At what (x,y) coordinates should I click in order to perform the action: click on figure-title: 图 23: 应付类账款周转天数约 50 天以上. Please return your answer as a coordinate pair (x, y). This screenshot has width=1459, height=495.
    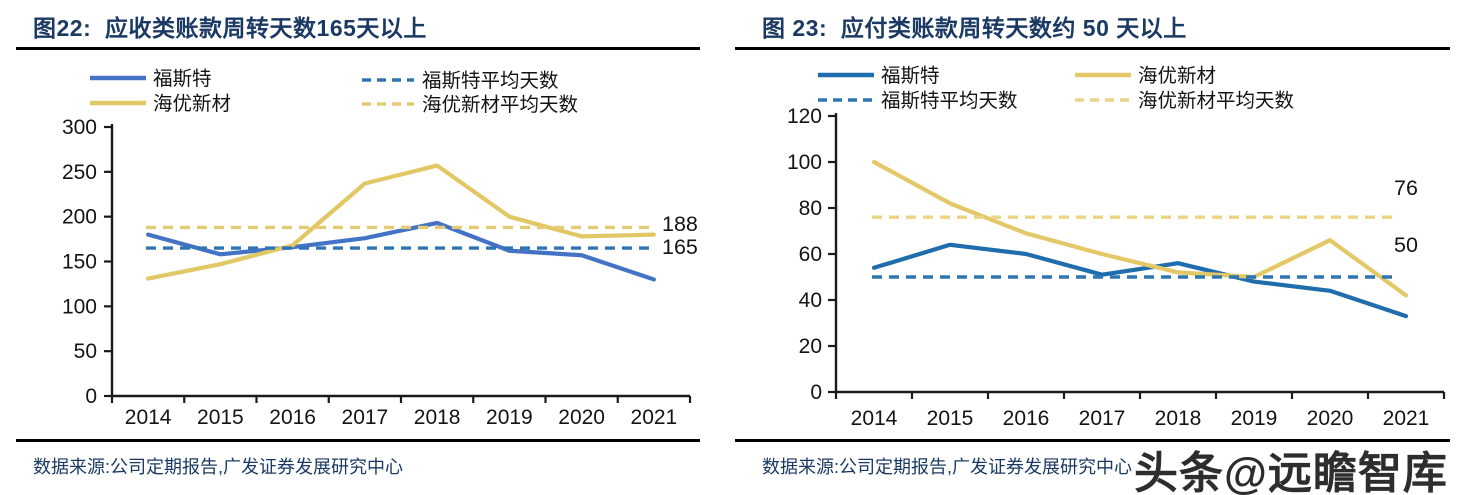
    Looking at the image, I should click on (974, 28).